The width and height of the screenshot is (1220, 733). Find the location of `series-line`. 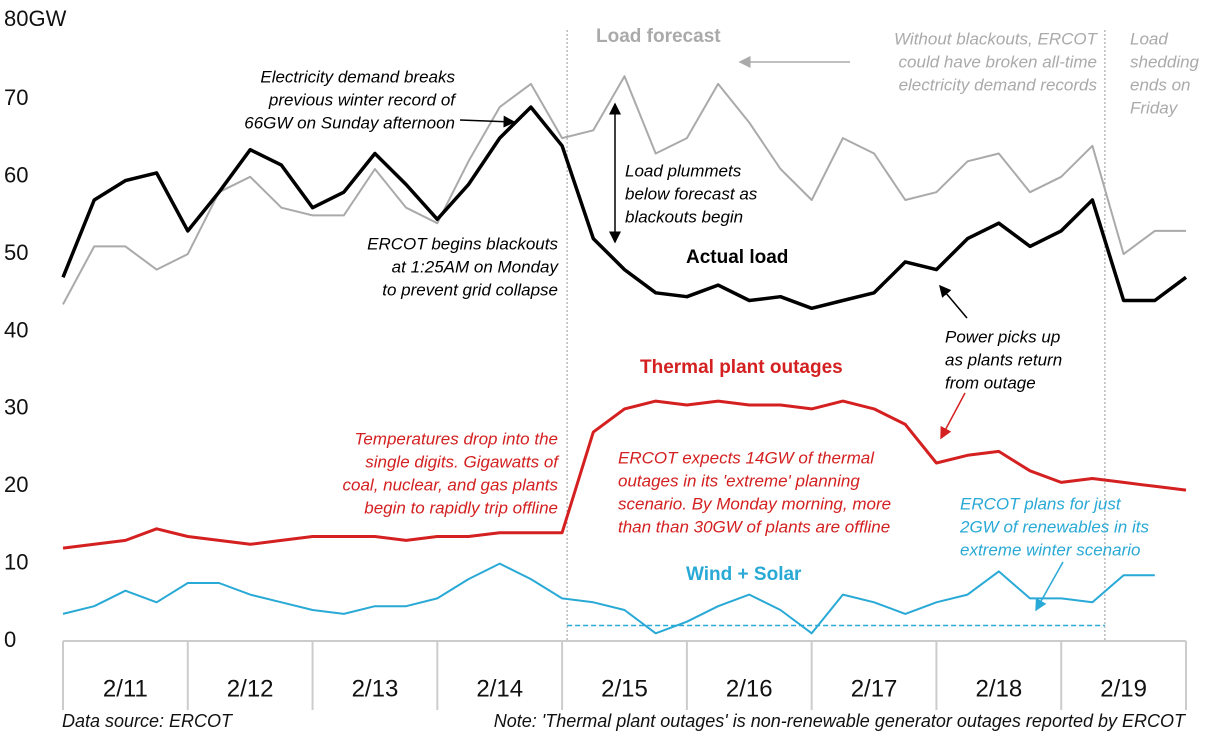

series-line is located at coordinates (608, 598).